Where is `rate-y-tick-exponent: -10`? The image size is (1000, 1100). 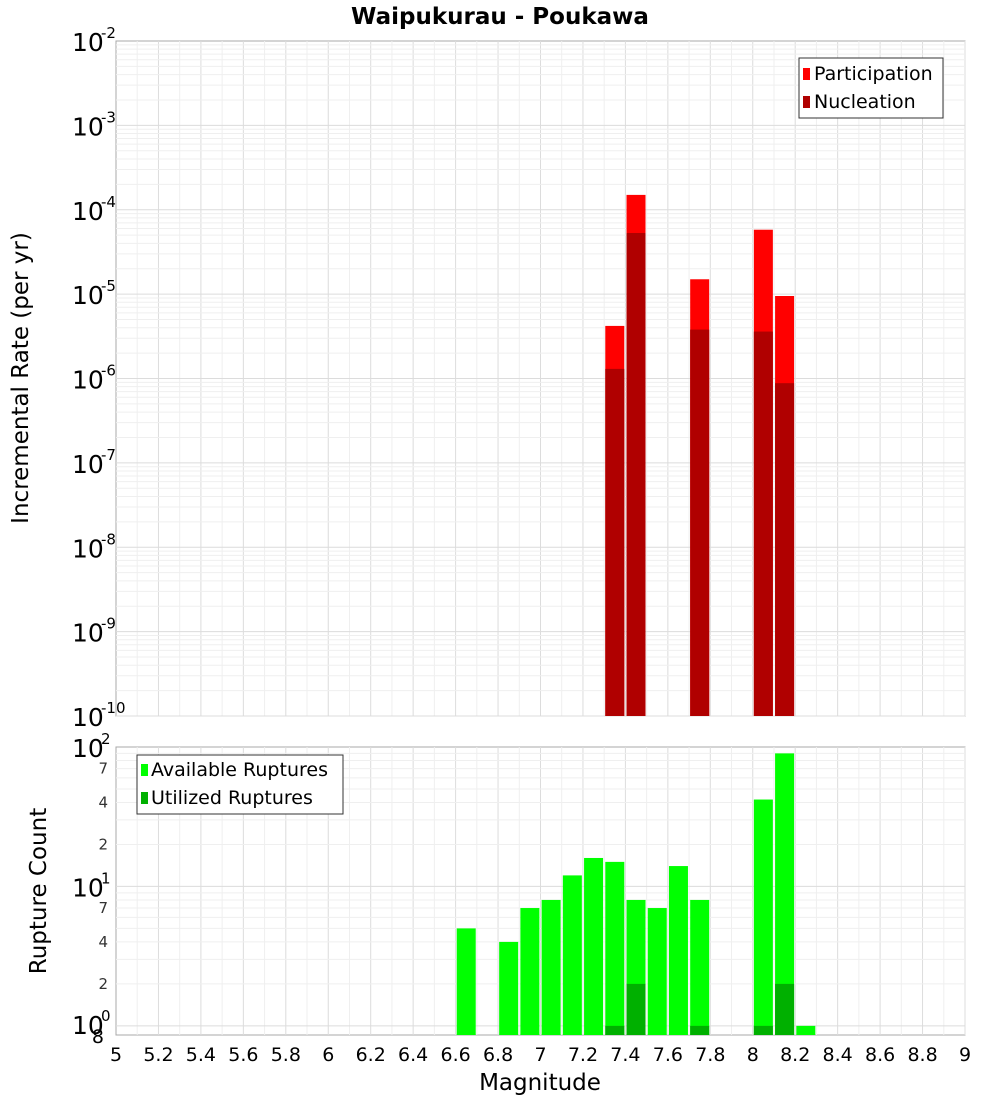
rate-y-tick-exponent: -10 is located at coordinates (113, 708).